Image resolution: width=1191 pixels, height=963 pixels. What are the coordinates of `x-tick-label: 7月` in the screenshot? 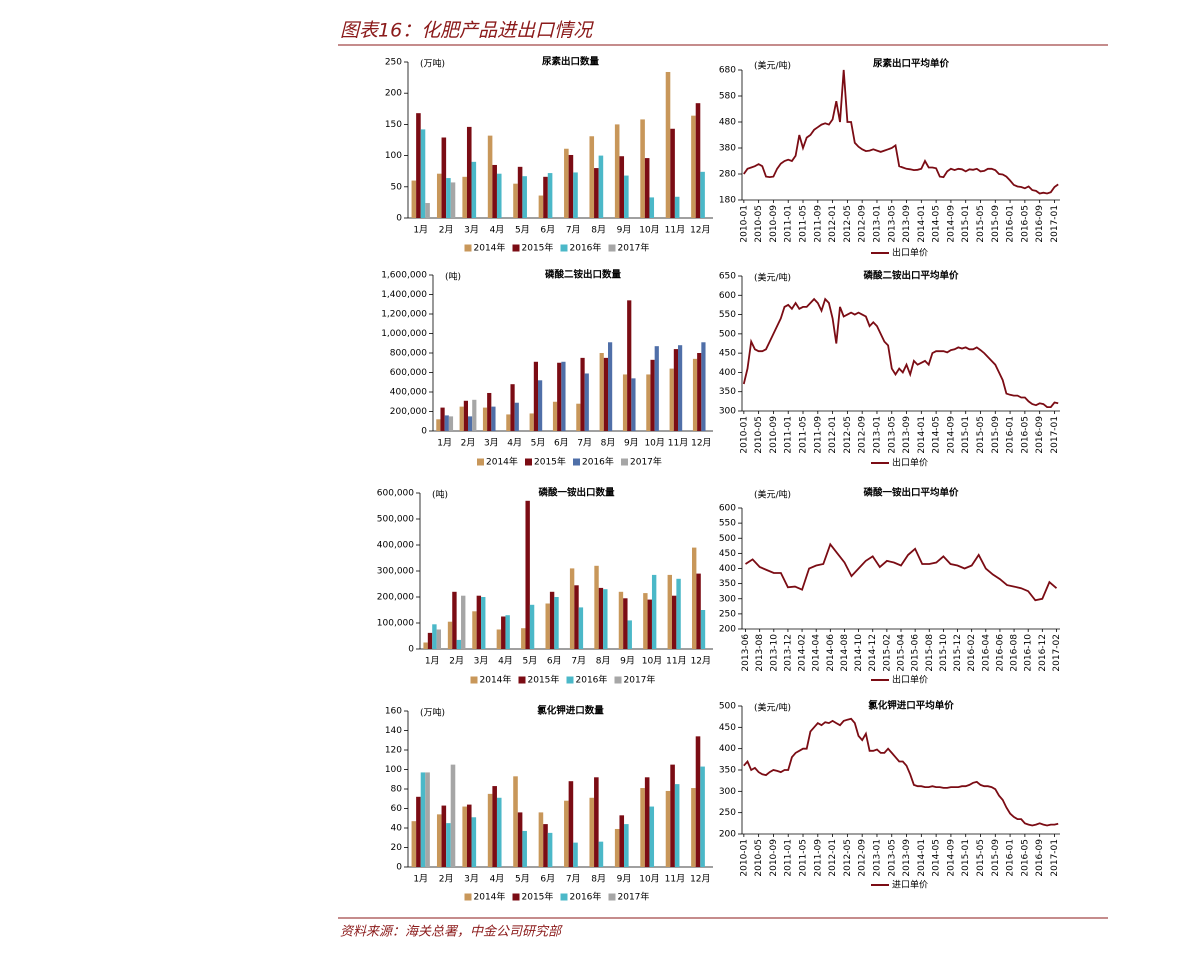 It's located at (573, 230).